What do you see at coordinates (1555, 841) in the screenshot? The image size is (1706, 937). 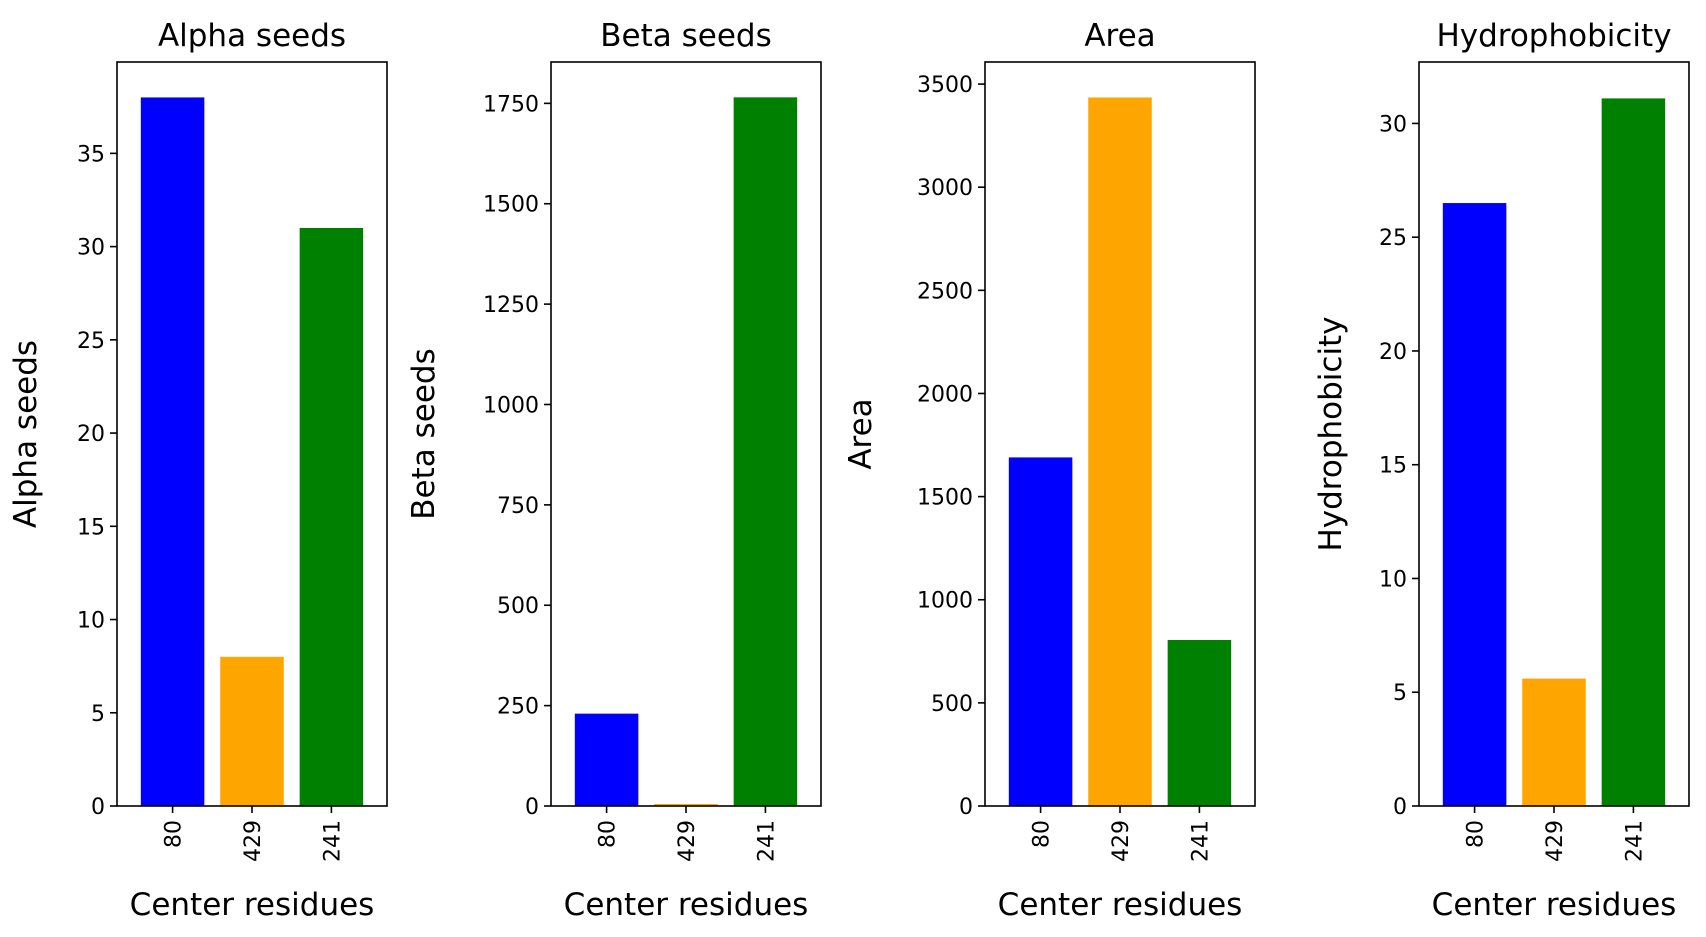 I see `x-tick-label-4: 429` at bounding box center [1555, 841].